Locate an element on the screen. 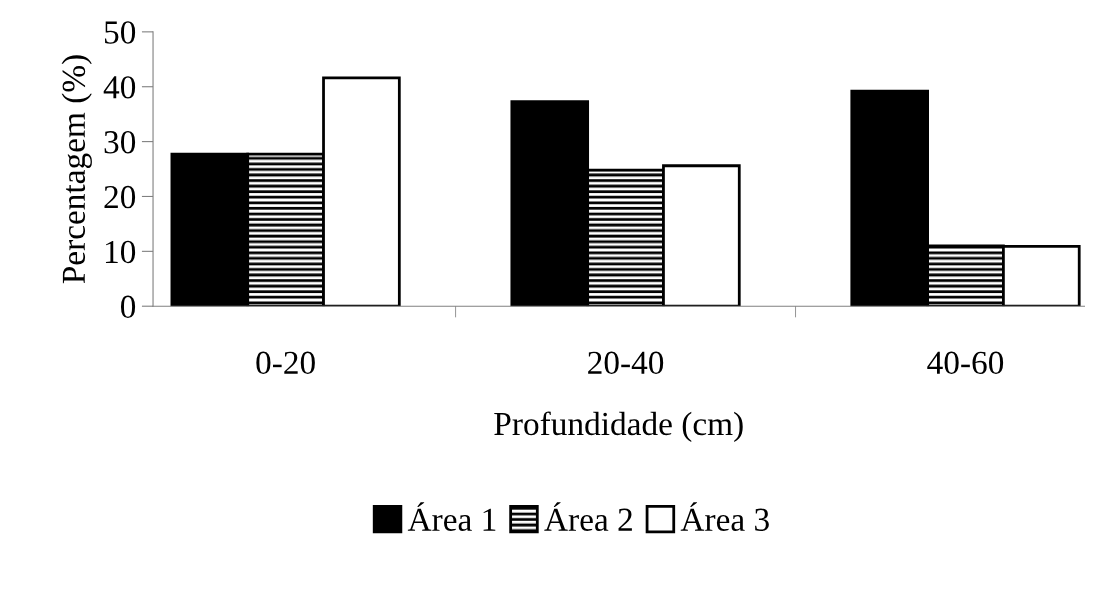 The height and width of the screenshot is (590, 1101). y-axis-title: Percentagem (%) is located at coordinates (76, 169).